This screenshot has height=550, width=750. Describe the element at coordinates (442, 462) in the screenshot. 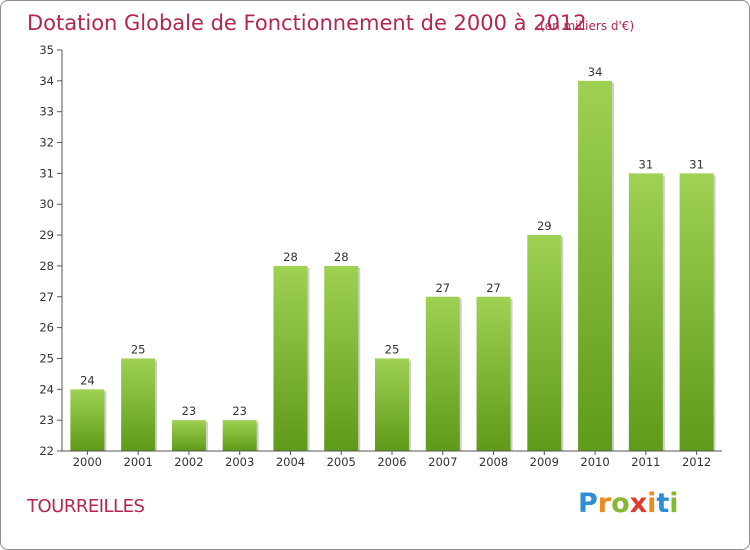

I see `x-tick-label-2007: 2007` at that location.